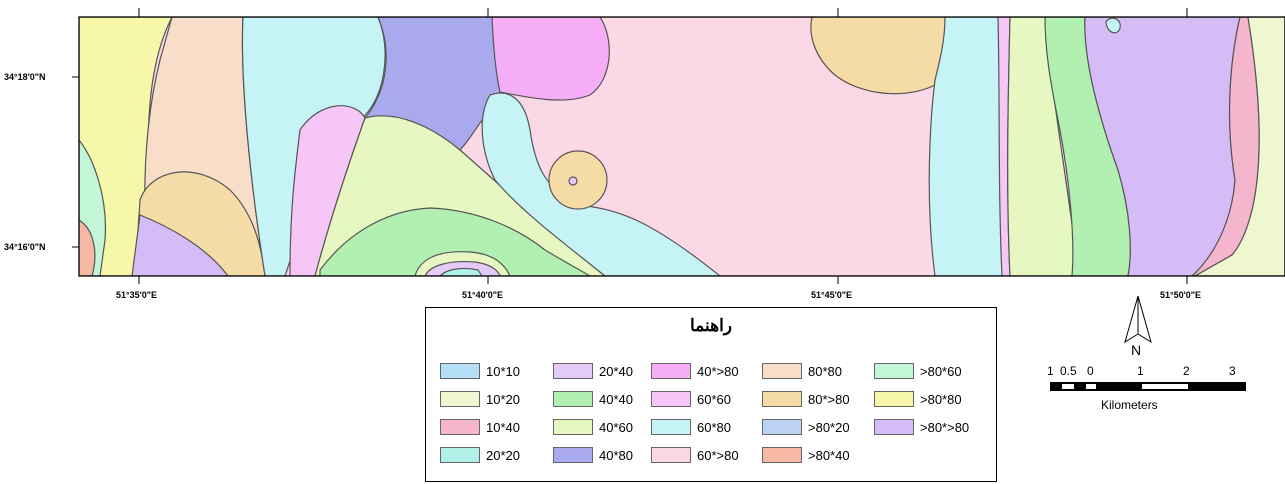 Image resolution: width=1285 pixels, height=484 pixels. What do you see at coordinates (941, 399) in the screenshot?
I see `legend-label: >80*80` at bounding box center [941, 399].